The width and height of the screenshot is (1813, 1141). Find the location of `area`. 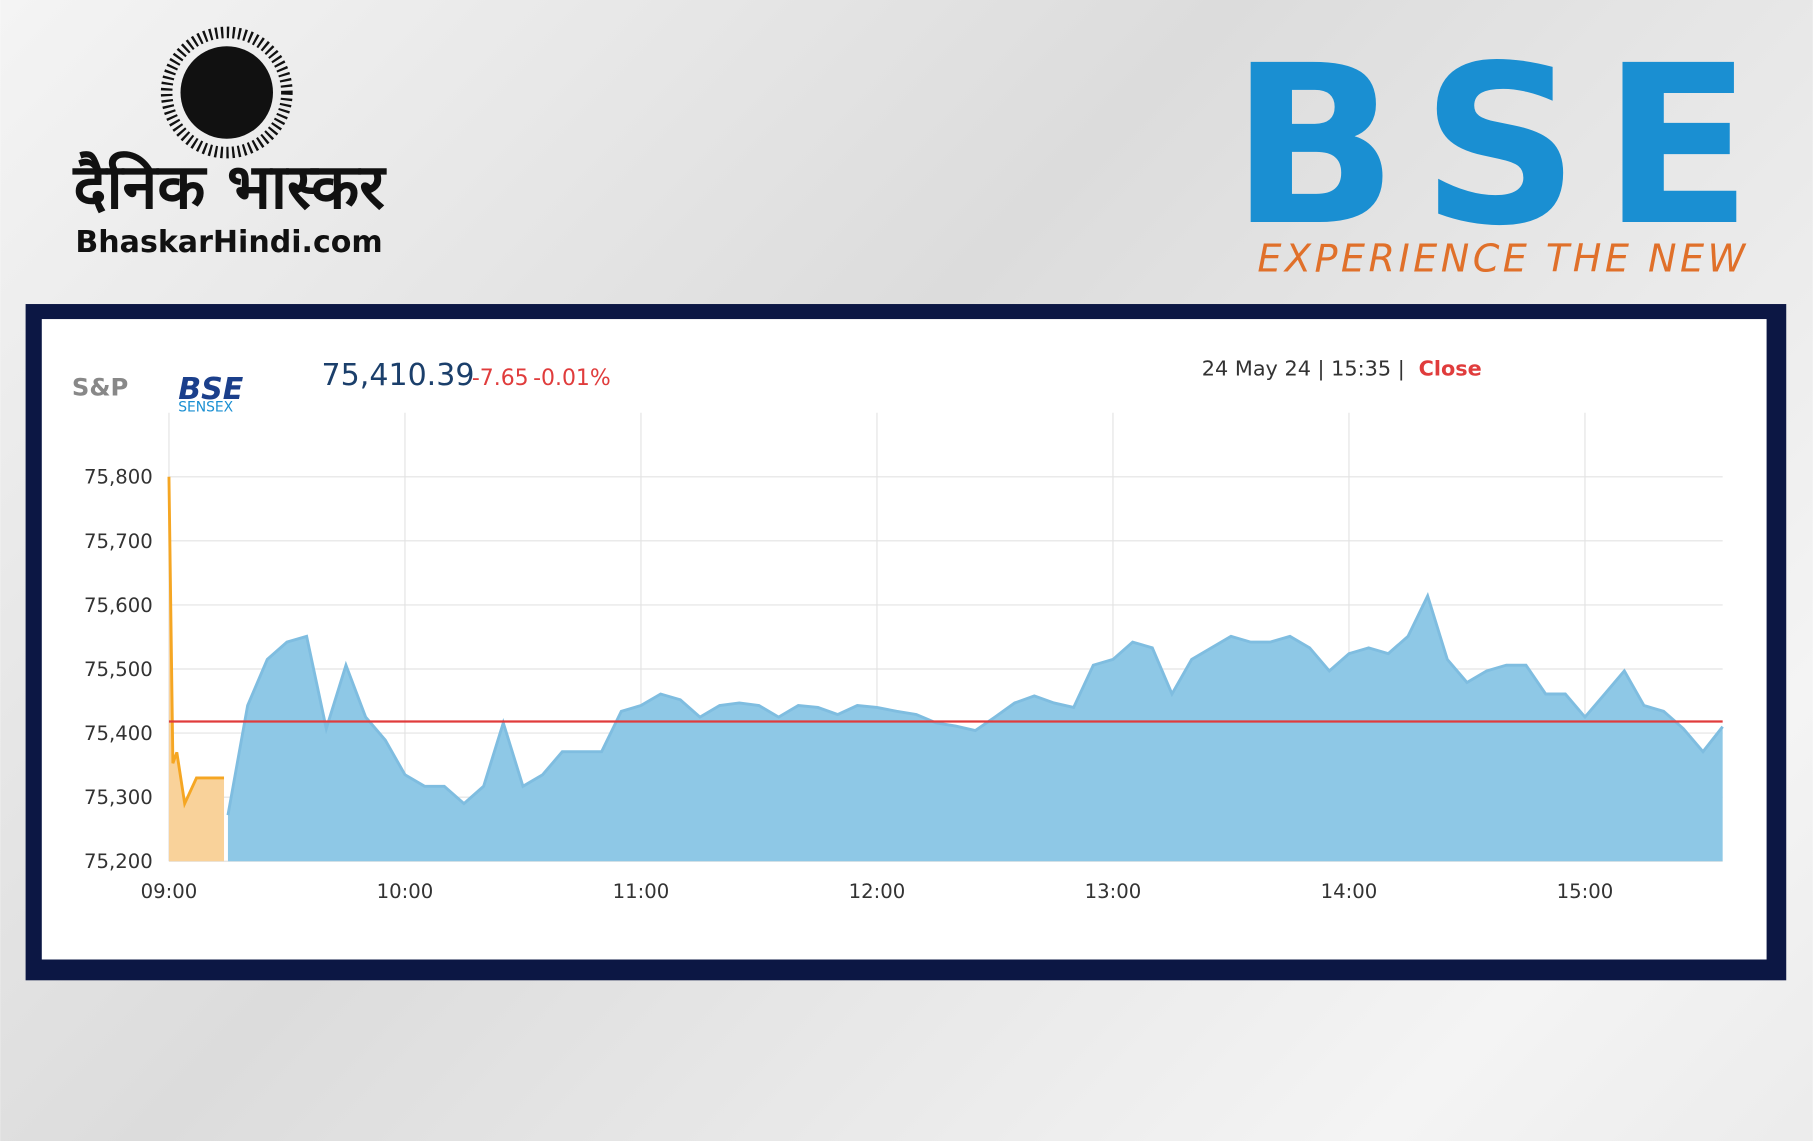

area is located at coordinates (196, 669).